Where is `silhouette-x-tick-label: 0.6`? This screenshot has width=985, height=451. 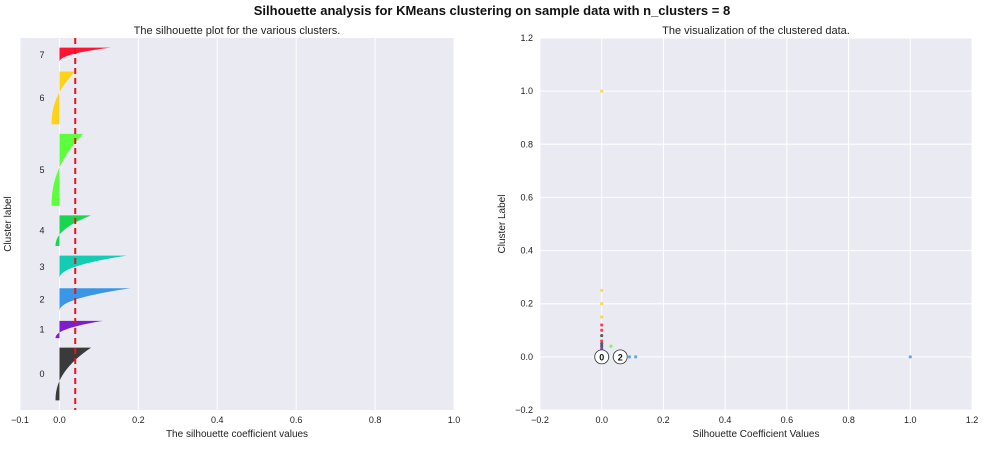 silhouette-x-tick-label: 0.6 is located at coordinates (296, 420).